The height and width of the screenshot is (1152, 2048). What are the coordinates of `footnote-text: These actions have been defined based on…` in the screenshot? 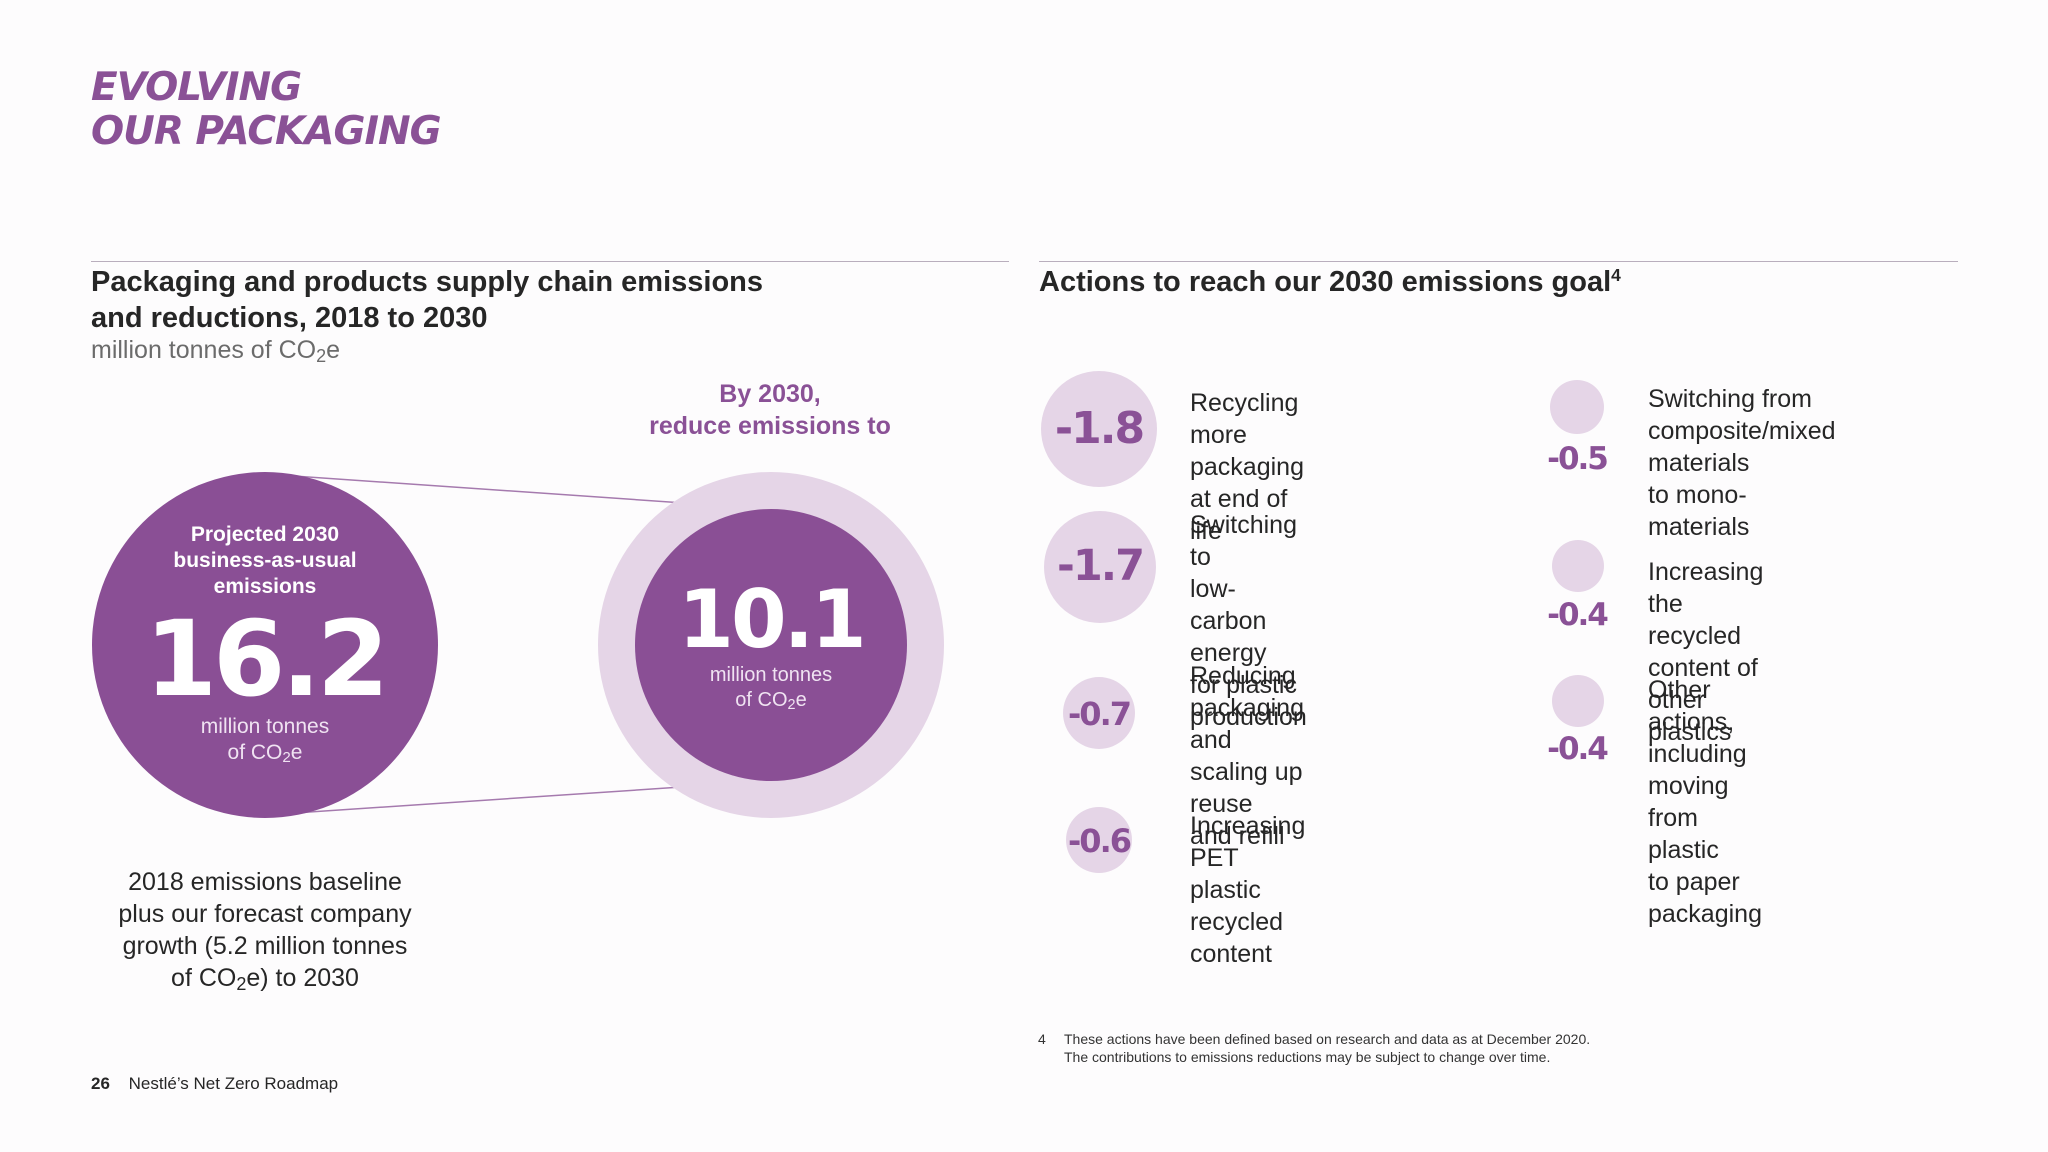 It's located at (1327, 1048).